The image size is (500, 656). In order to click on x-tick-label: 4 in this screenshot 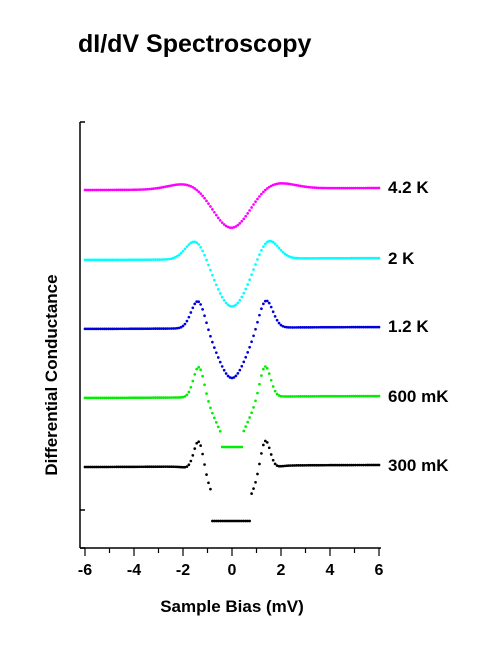, I will do `click(330, 570)`.